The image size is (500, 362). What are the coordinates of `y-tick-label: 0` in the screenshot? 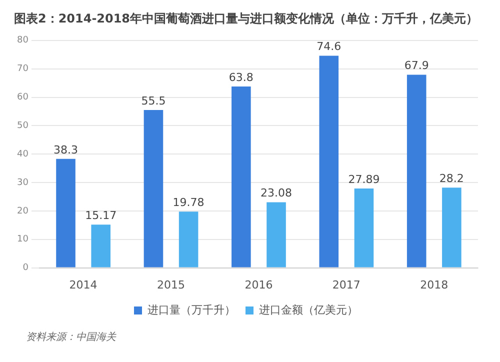 It's located at (25, 268).